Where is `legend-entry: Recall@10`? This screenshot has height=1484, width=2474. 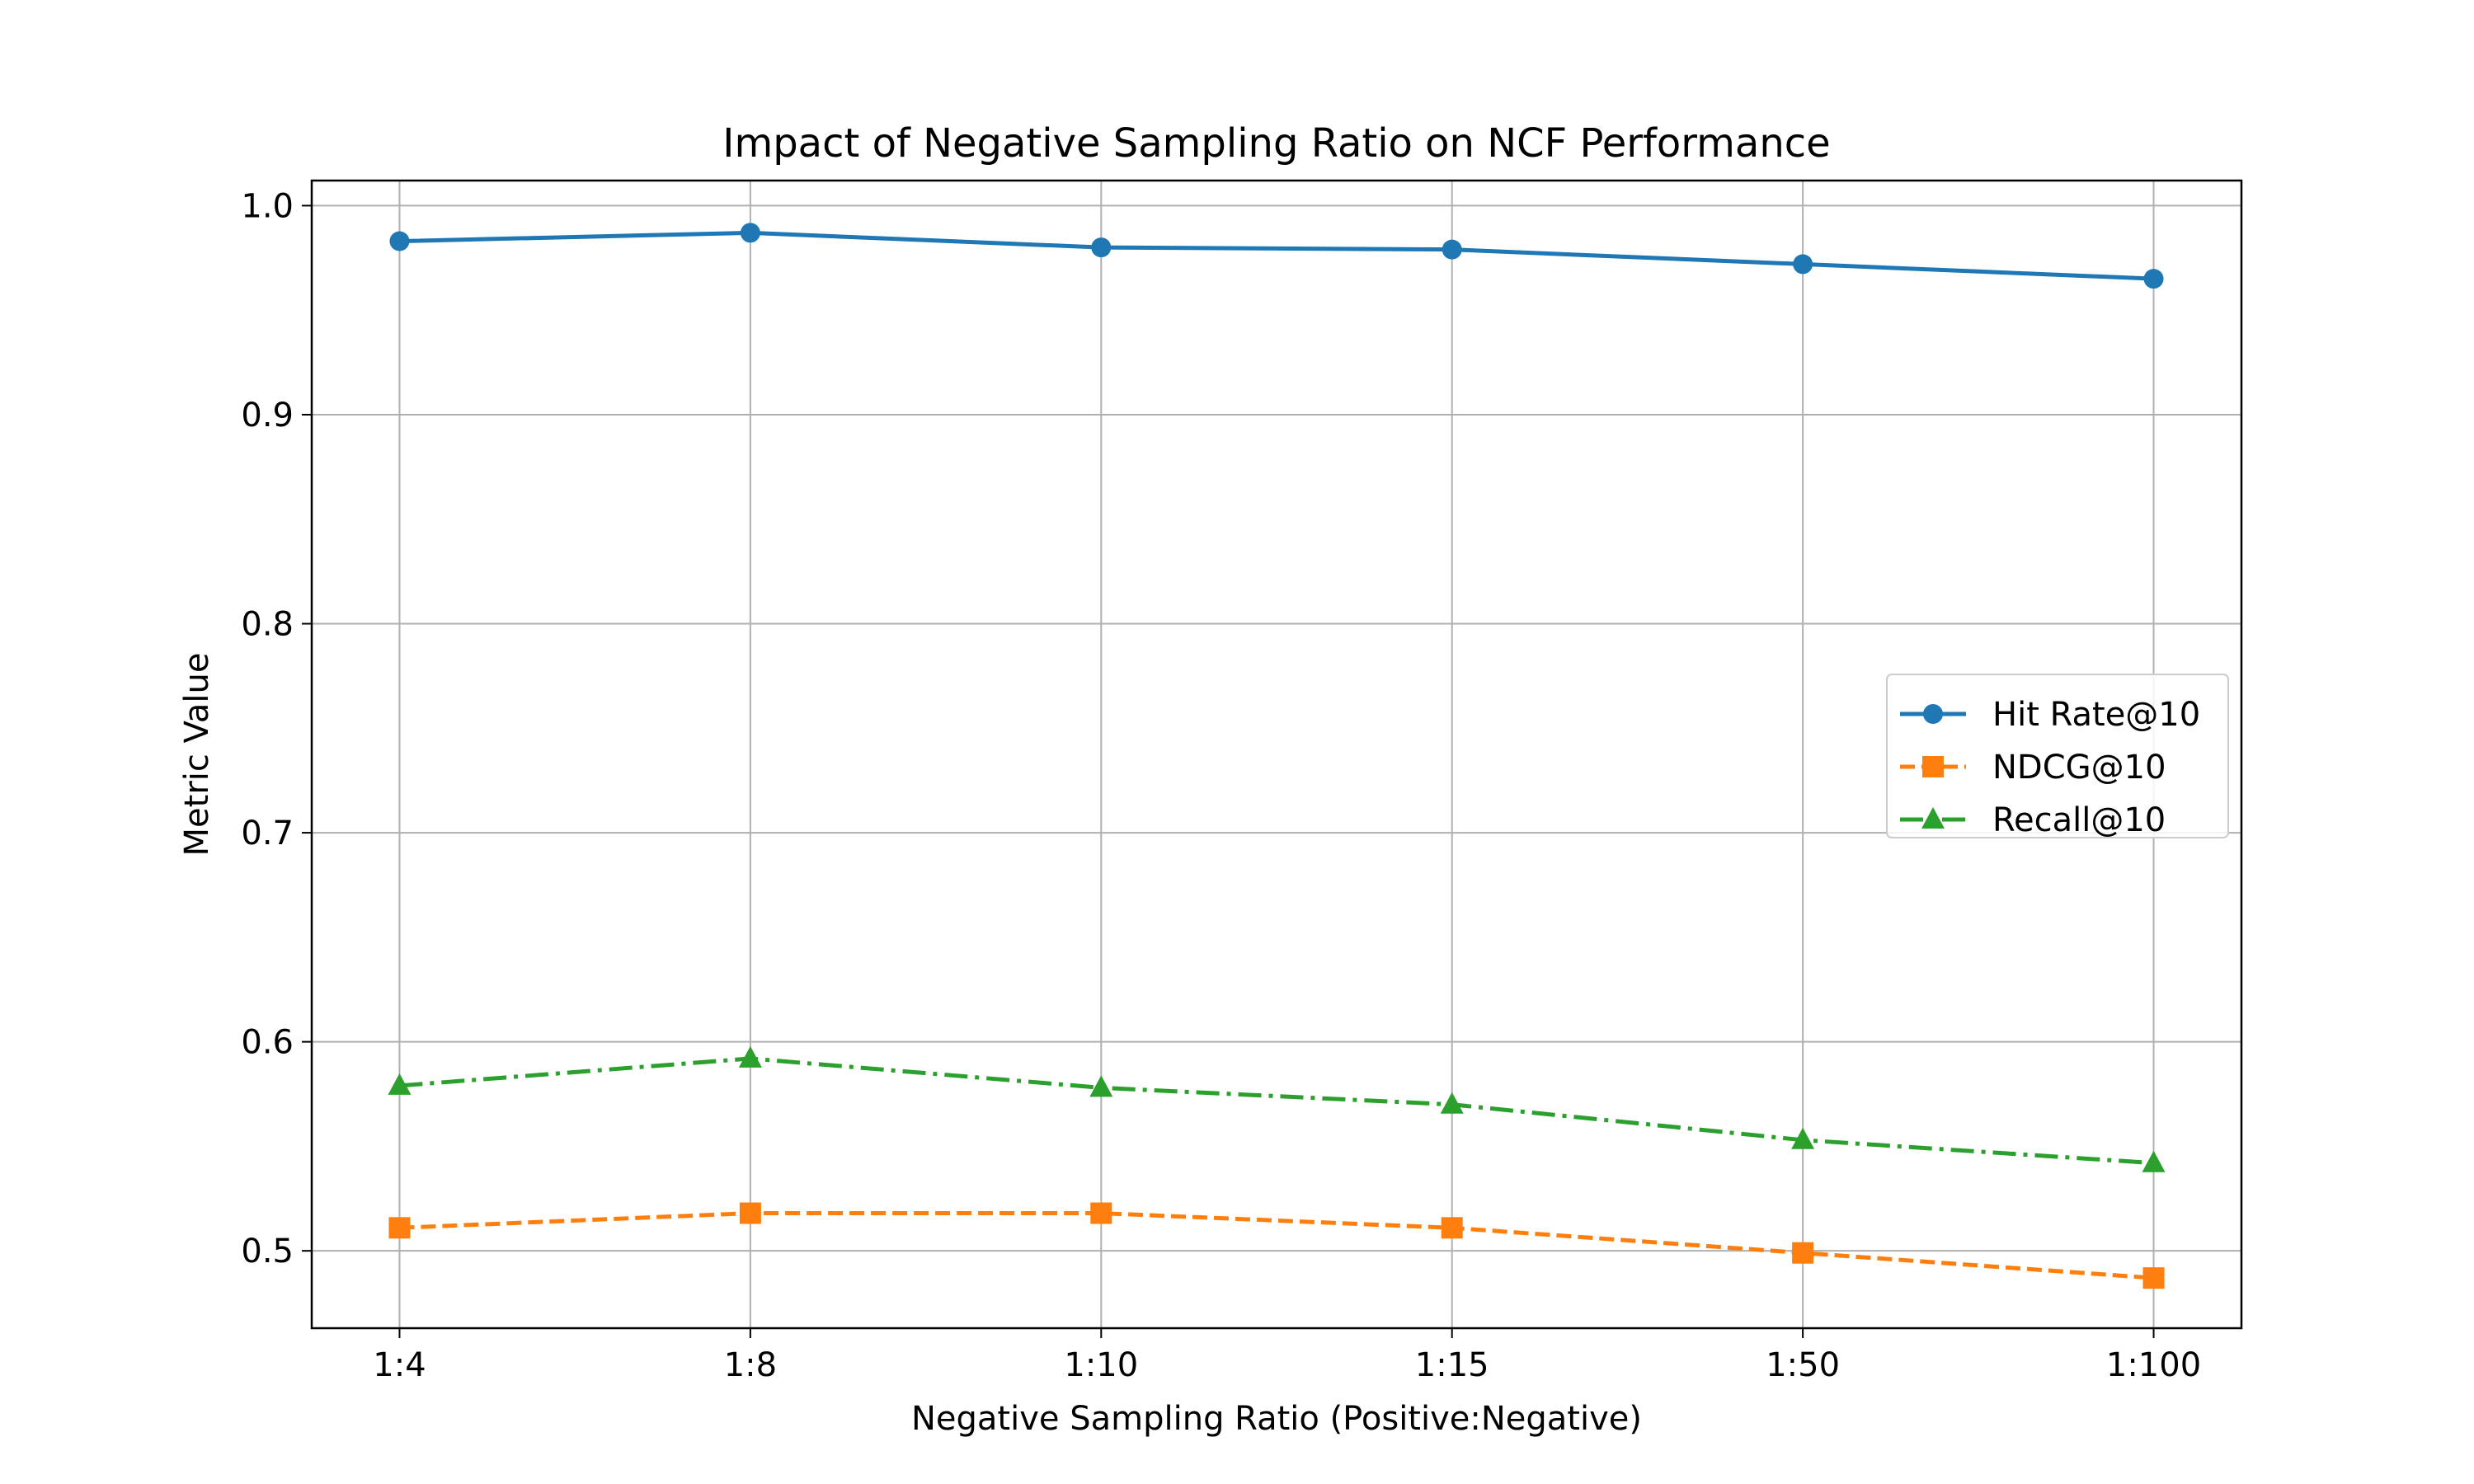 legend-entry: Recall@10 is located at coordinates (2033, 820).